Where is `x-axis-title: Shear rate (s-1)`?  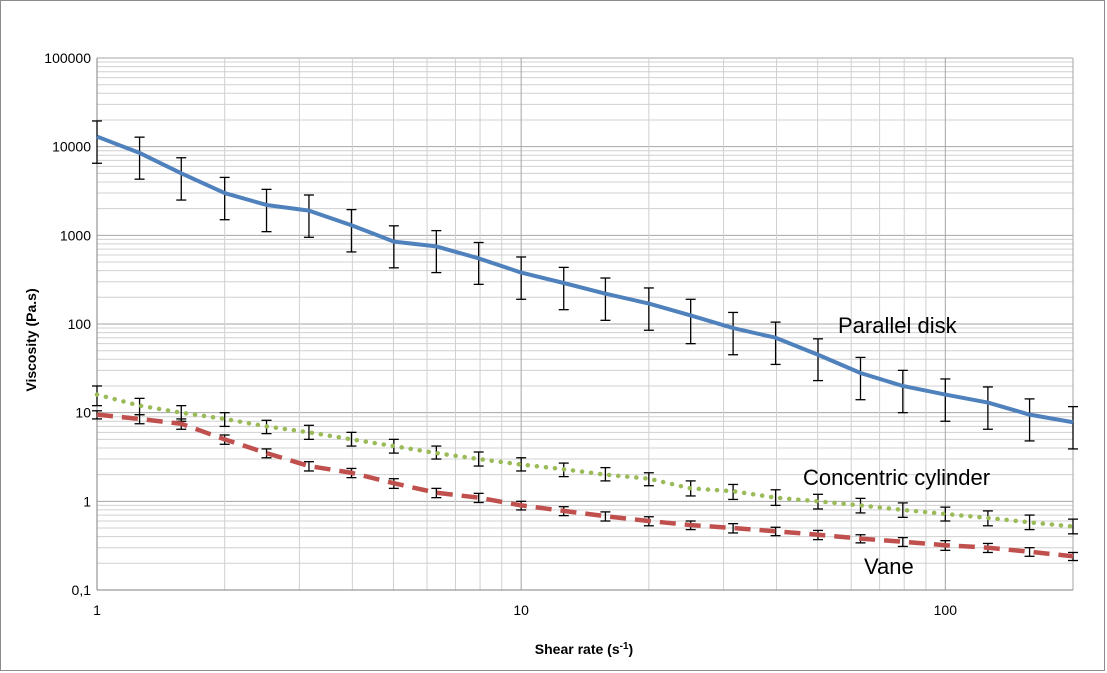
x-axis-title: Shear rate (s-1) is located at coordinates (584, 649).